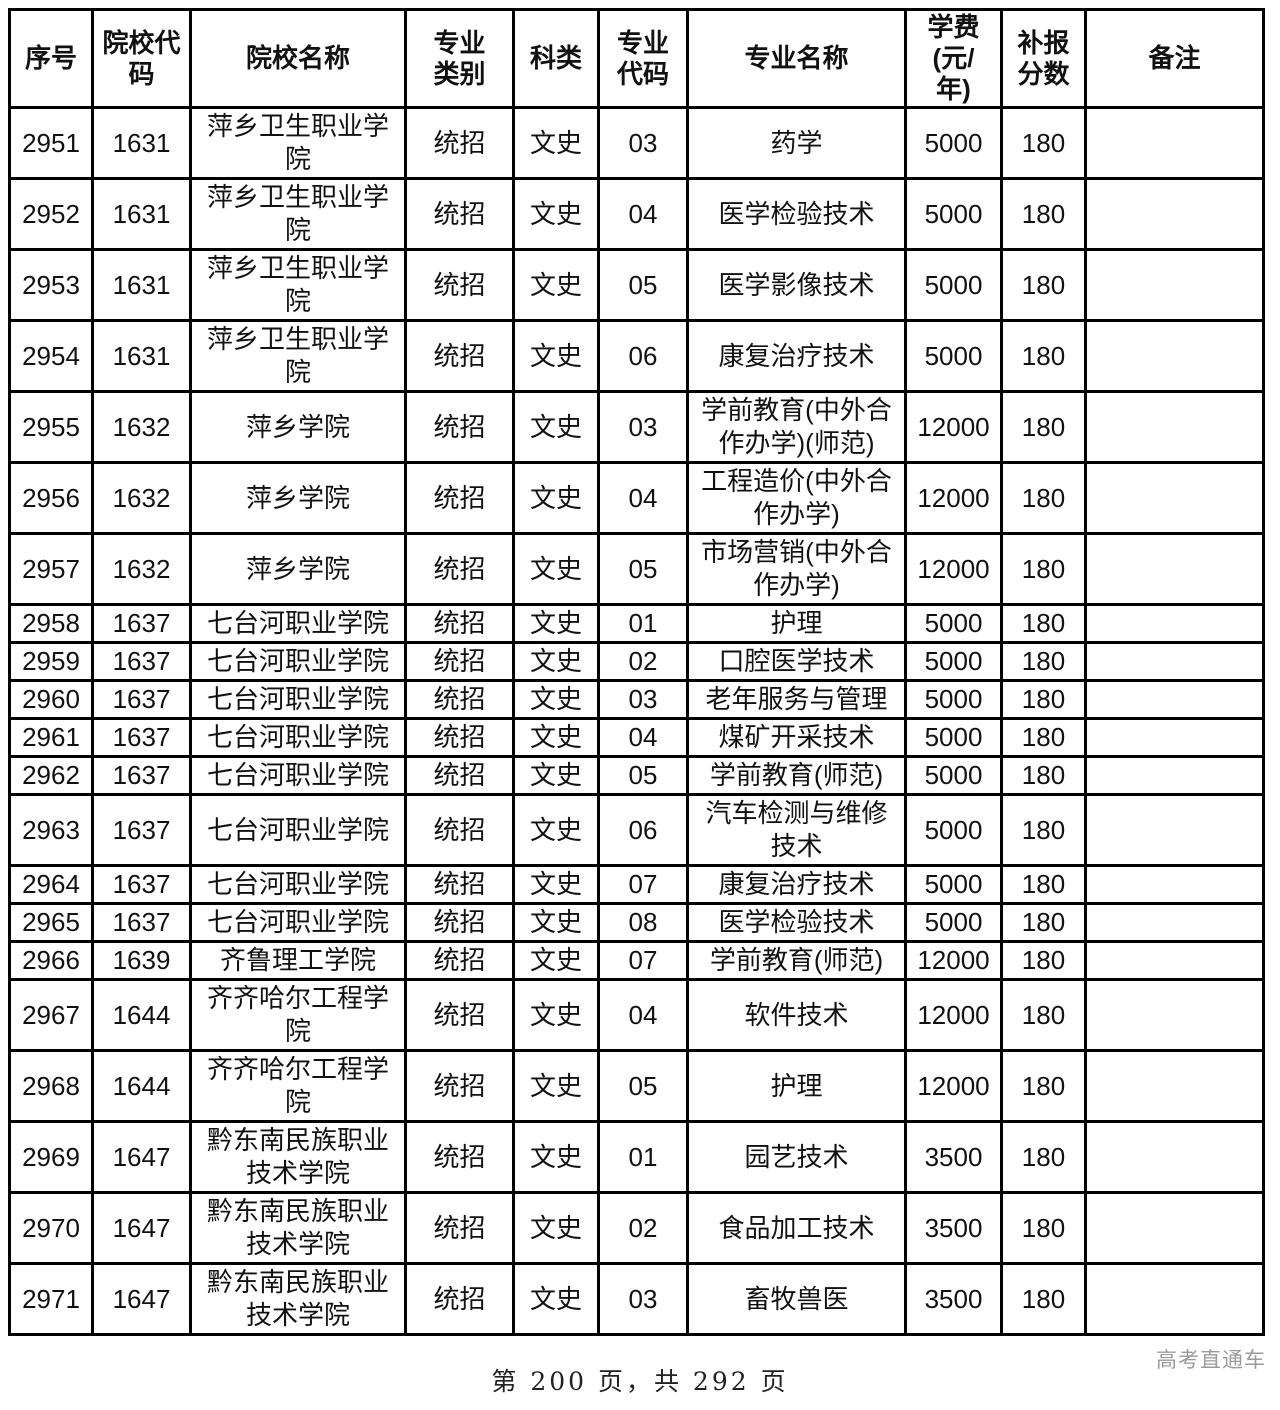  I want to click on table-row: 2971 1647 黔东南民族职业技术学院 统招 文史 03 畜牧兽医 3500 180, so click(636, 1299).